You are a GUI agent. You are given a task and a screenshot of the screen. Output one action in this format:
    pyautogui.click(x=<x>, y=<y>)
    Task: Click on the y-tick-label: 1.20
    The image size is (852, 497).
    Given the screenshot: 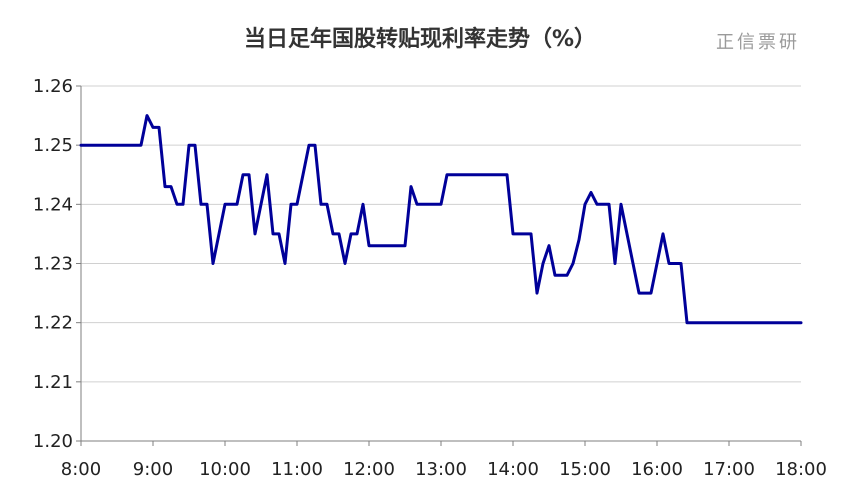 What is the action you would take?
    pyautogui.click(x=53, y=441)
    